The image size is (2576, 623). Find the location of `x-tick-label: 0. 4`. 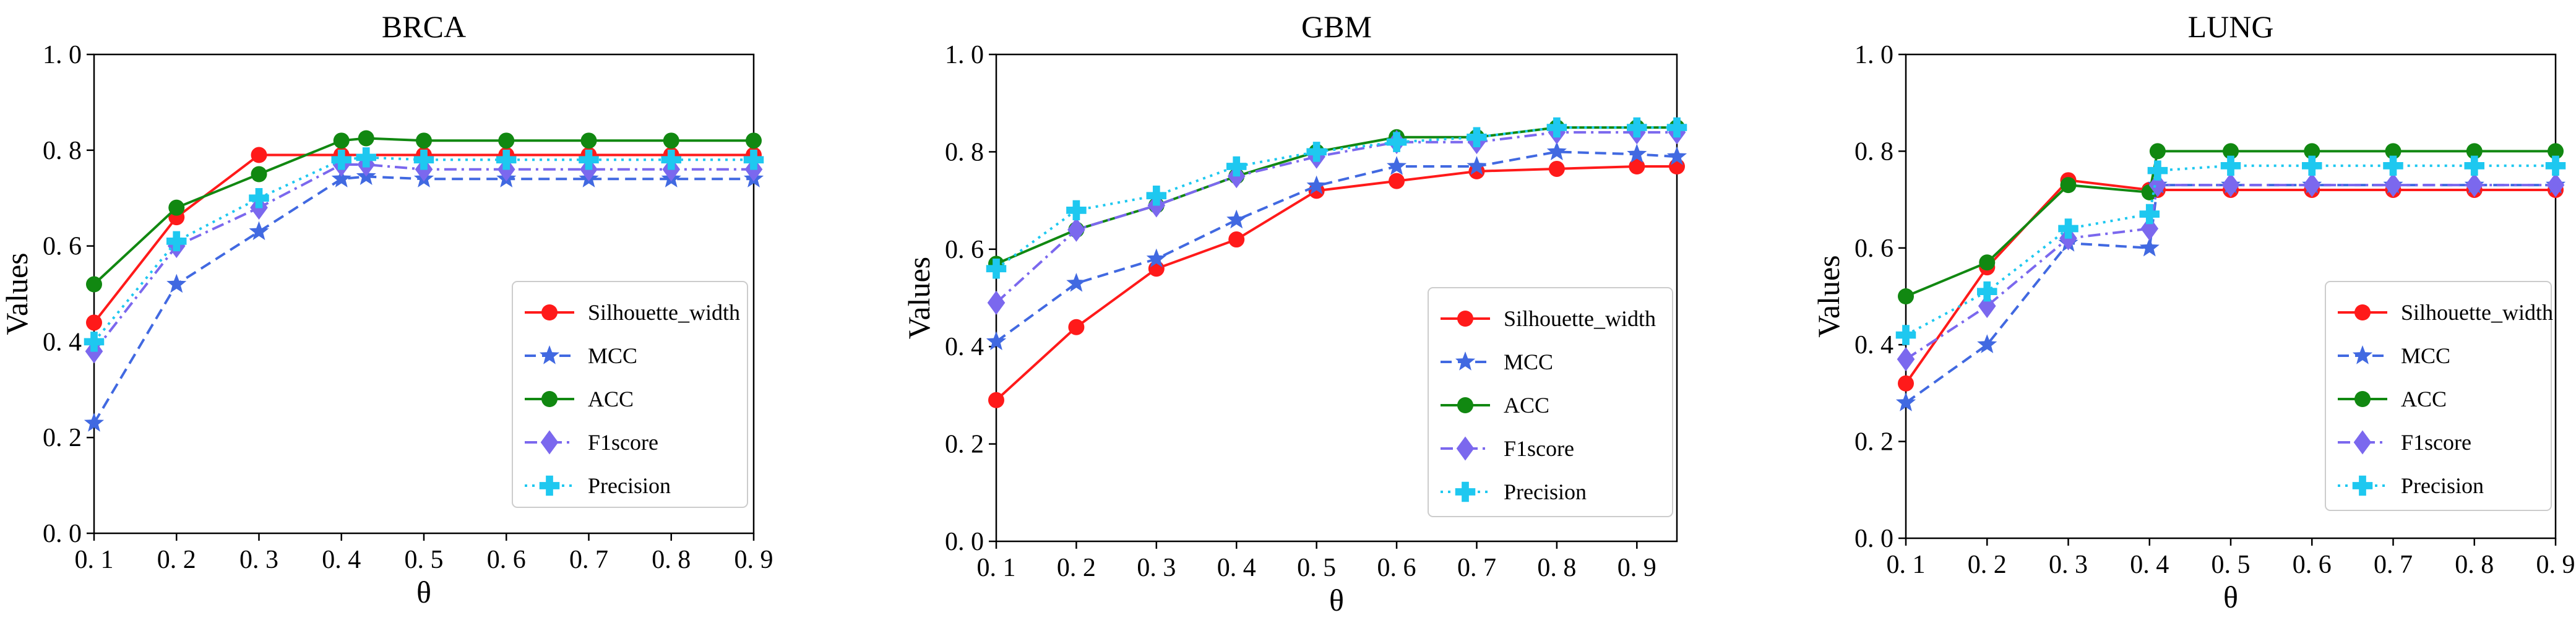

x-tick-label: 0. 4 is located at coordinates (2149, 565).